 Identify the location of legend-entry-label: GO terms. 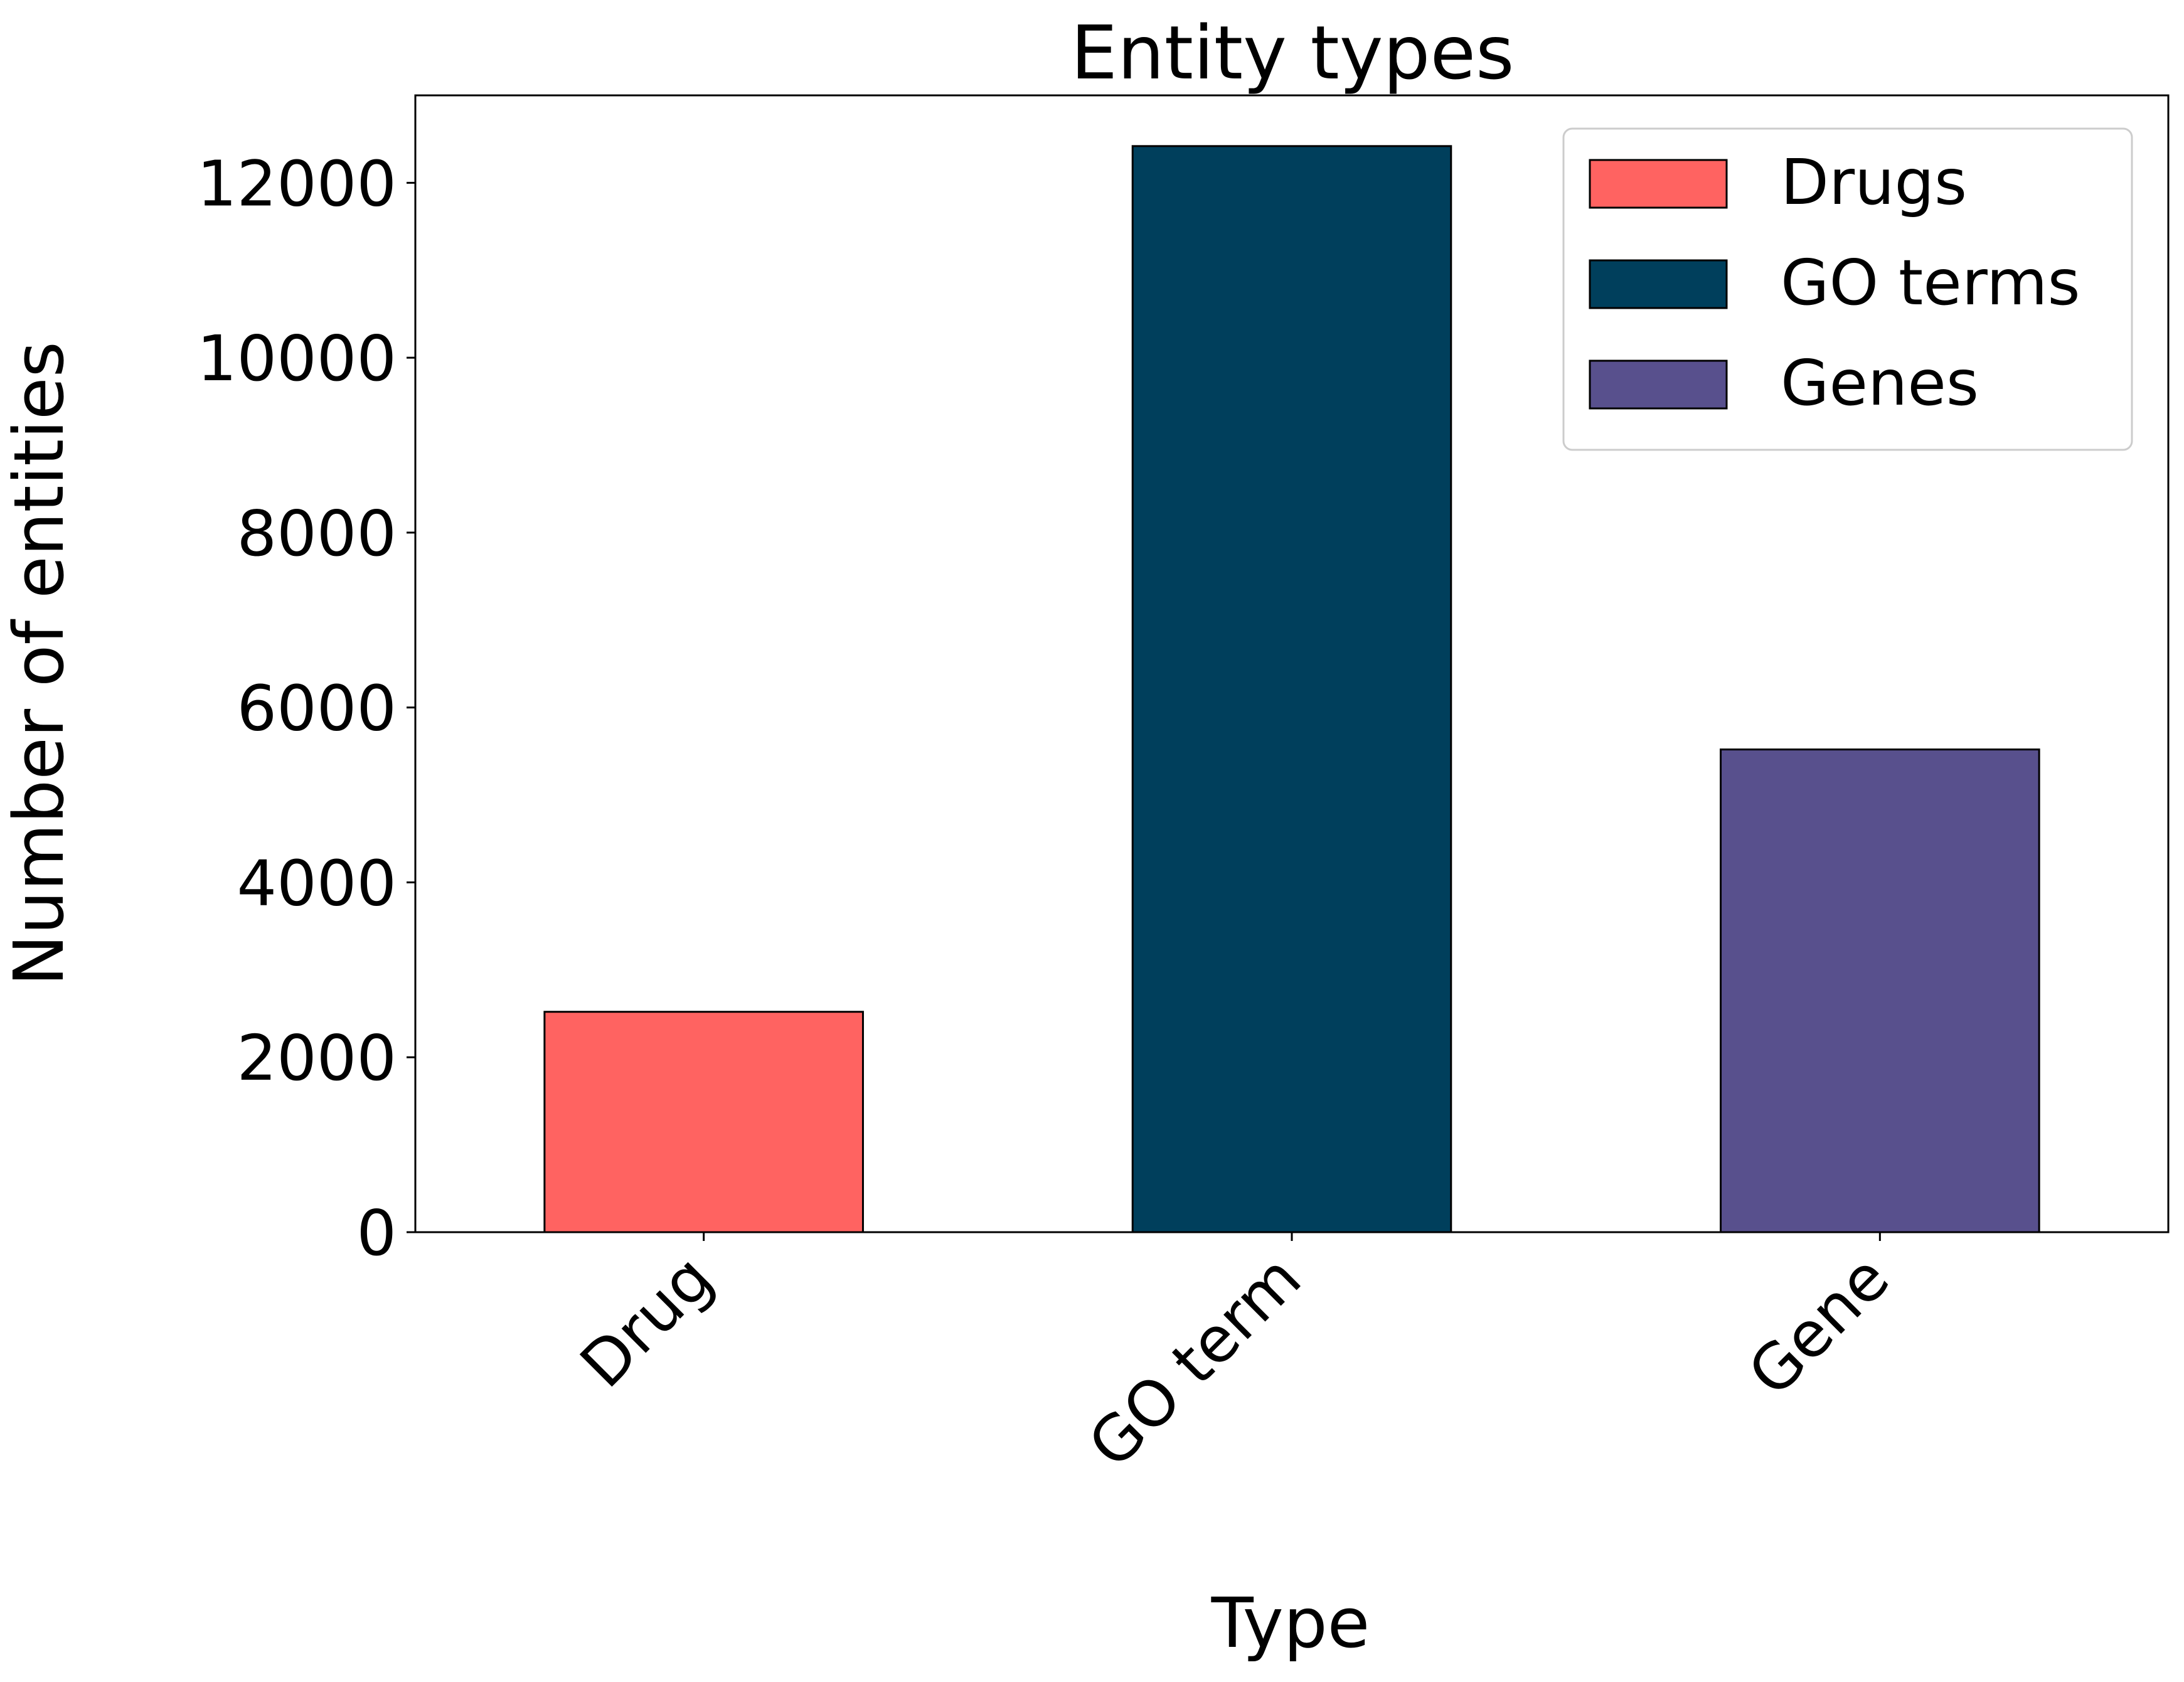
(1931, 283).